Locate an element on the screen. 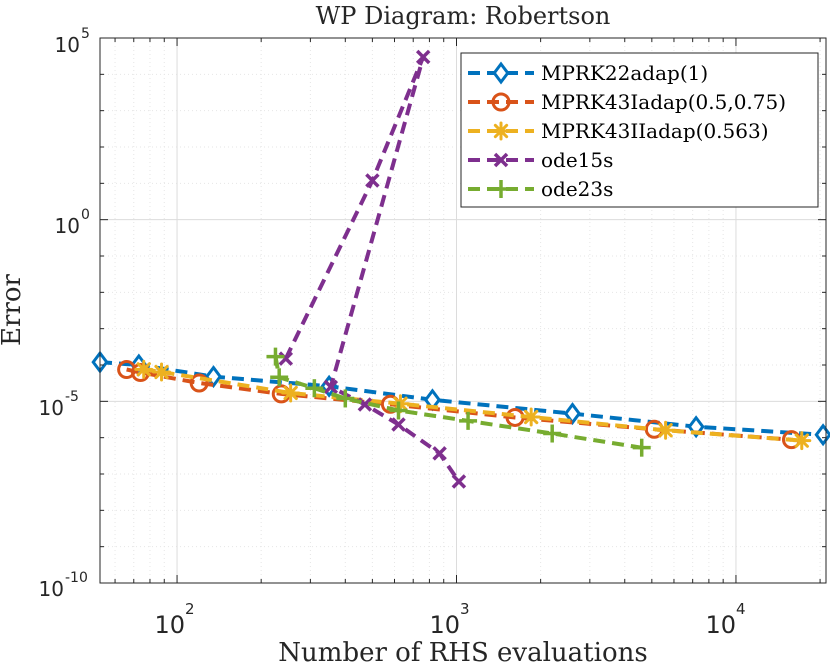  series-line-ode23s is located at coordinates (458, 403).